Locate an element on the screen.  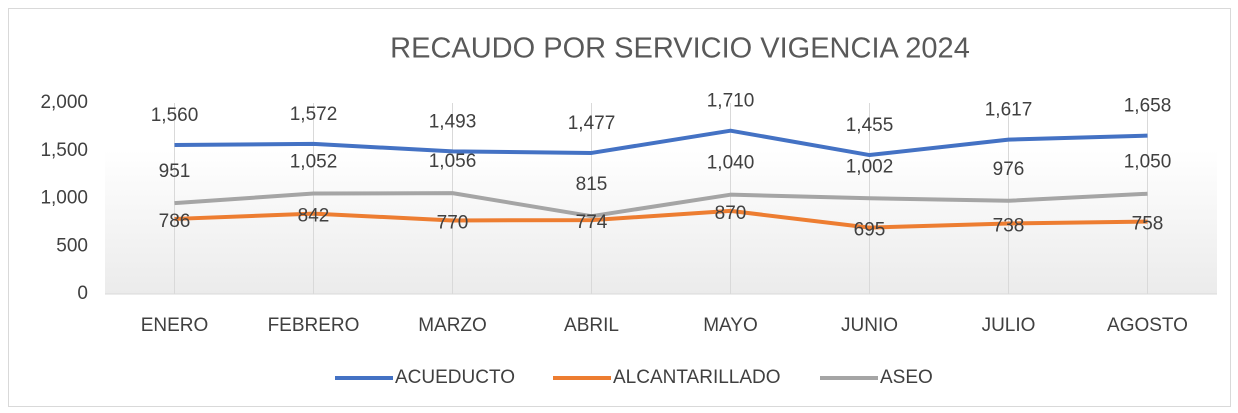
data-label: 842 is located at coordinates (314, 216).